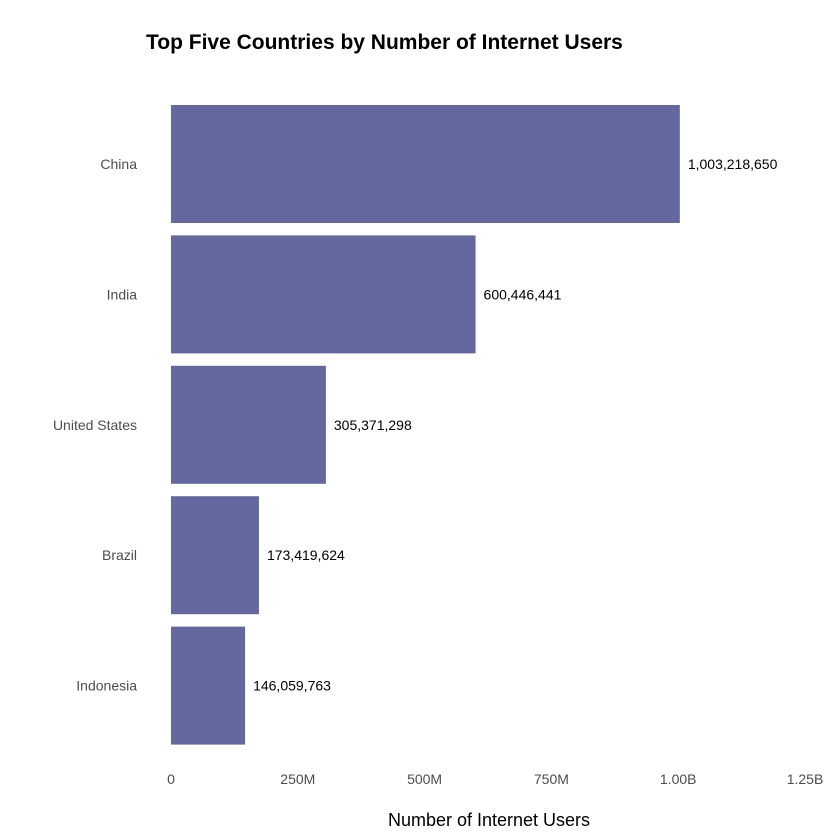 This screenshot has width=840, height=840. I want to click on value-label-india: 600,446,441, so click(523, 294).